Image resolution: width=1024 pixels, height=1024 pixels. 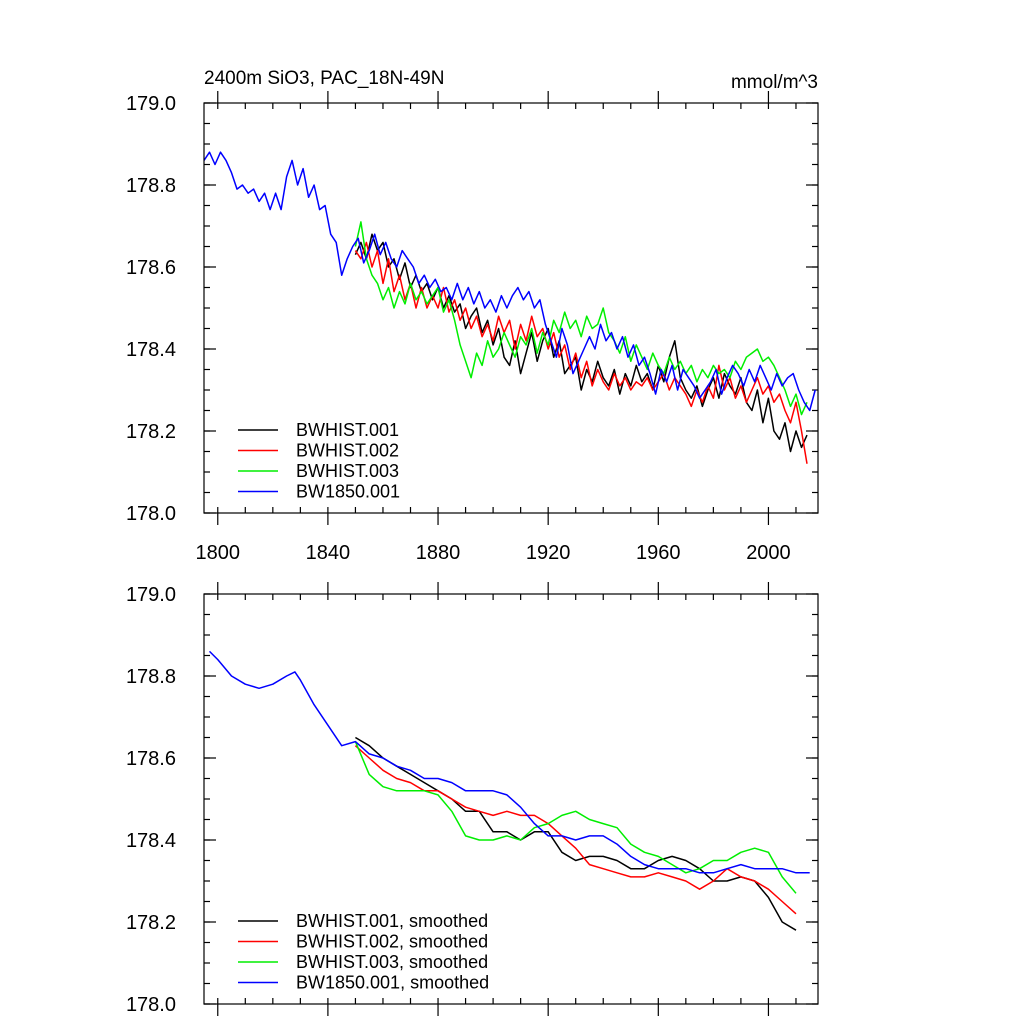 I want to click on series-line-bwhist-001-smoothed, so click(x=576, y=833).